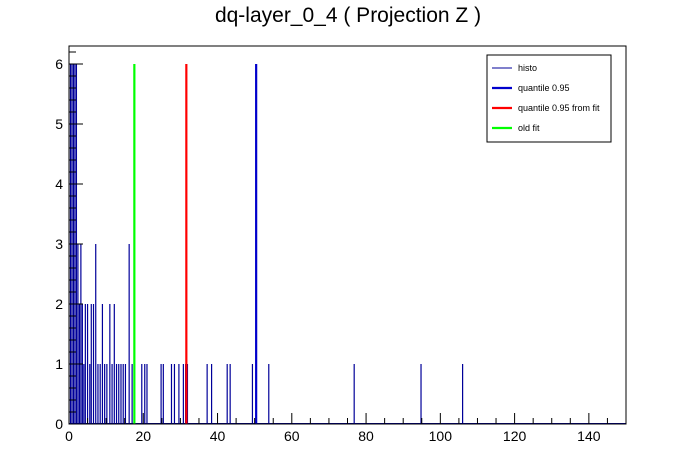 The width and height of the screenshot is (696, 472). Describe the element at coordinates (59, 424) in the screenshot. I see `y-tick-label: 0` at that location.